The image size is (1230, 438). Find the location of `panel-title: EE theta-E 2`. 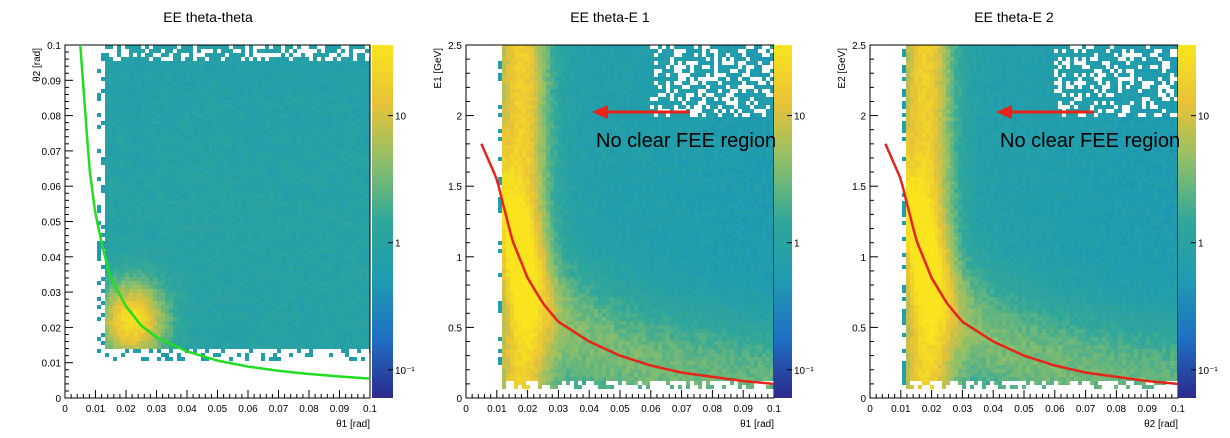

panel-title: EE theta-E 2 is located at coordinates (1014, 17).